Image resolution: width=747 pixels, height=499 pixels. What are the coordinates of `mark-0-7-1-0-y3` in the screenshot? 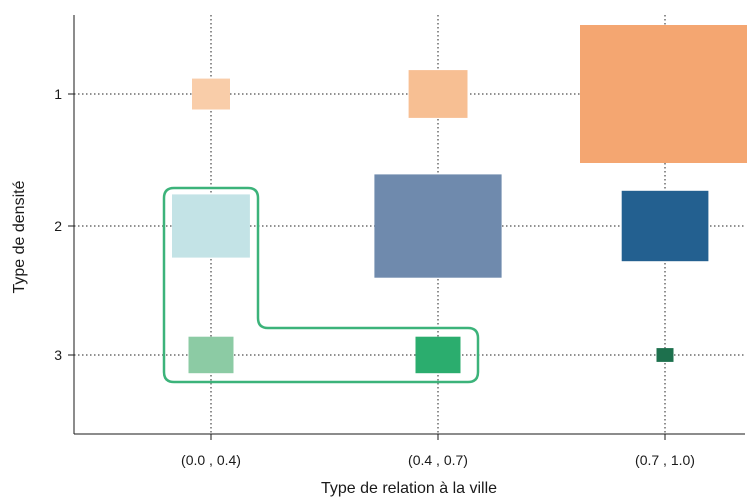 It's located at (665, 355).